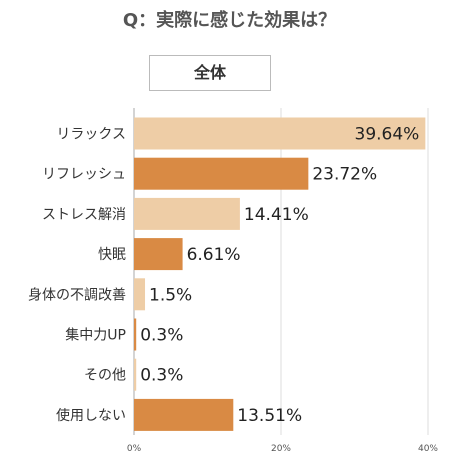  What do you see at coordinates (134, 449) in the screenshot?
I see `x-tick-label: 0%` at bounding box center [134, 449].